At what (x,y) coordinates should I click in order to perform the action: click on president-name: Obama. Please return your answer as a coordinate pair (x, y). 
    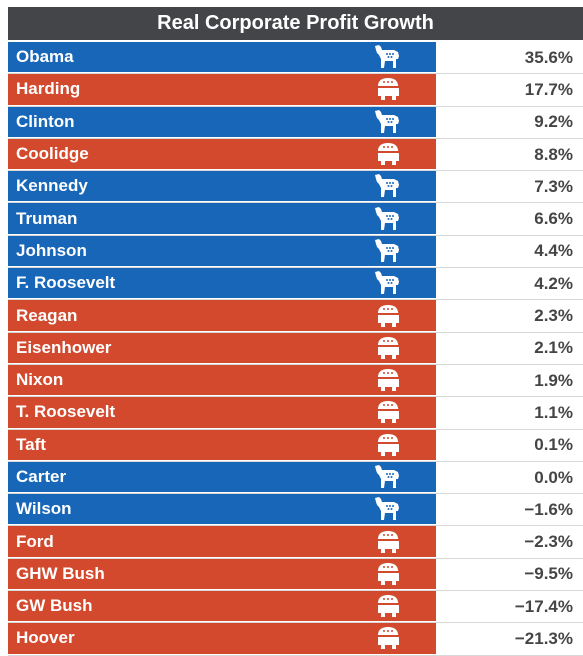
    Looking at the image, I should click on (45, 57).